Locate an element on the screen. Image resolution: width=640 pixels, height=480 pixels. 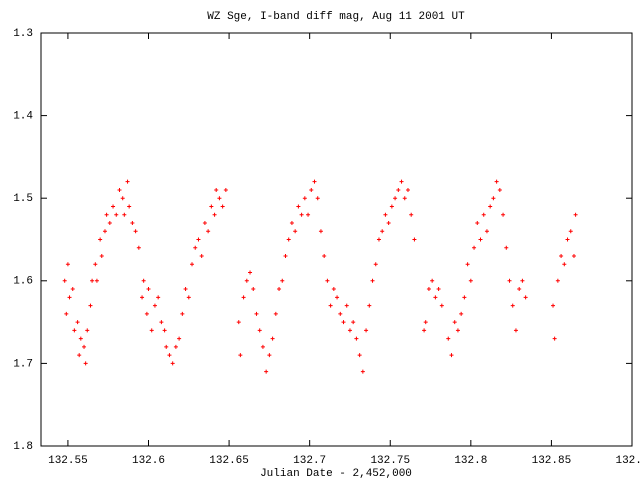
chart-title: WZ Sge, I-band diff mag, Aug 11 2001 UT is located at coordinates (336, 17).